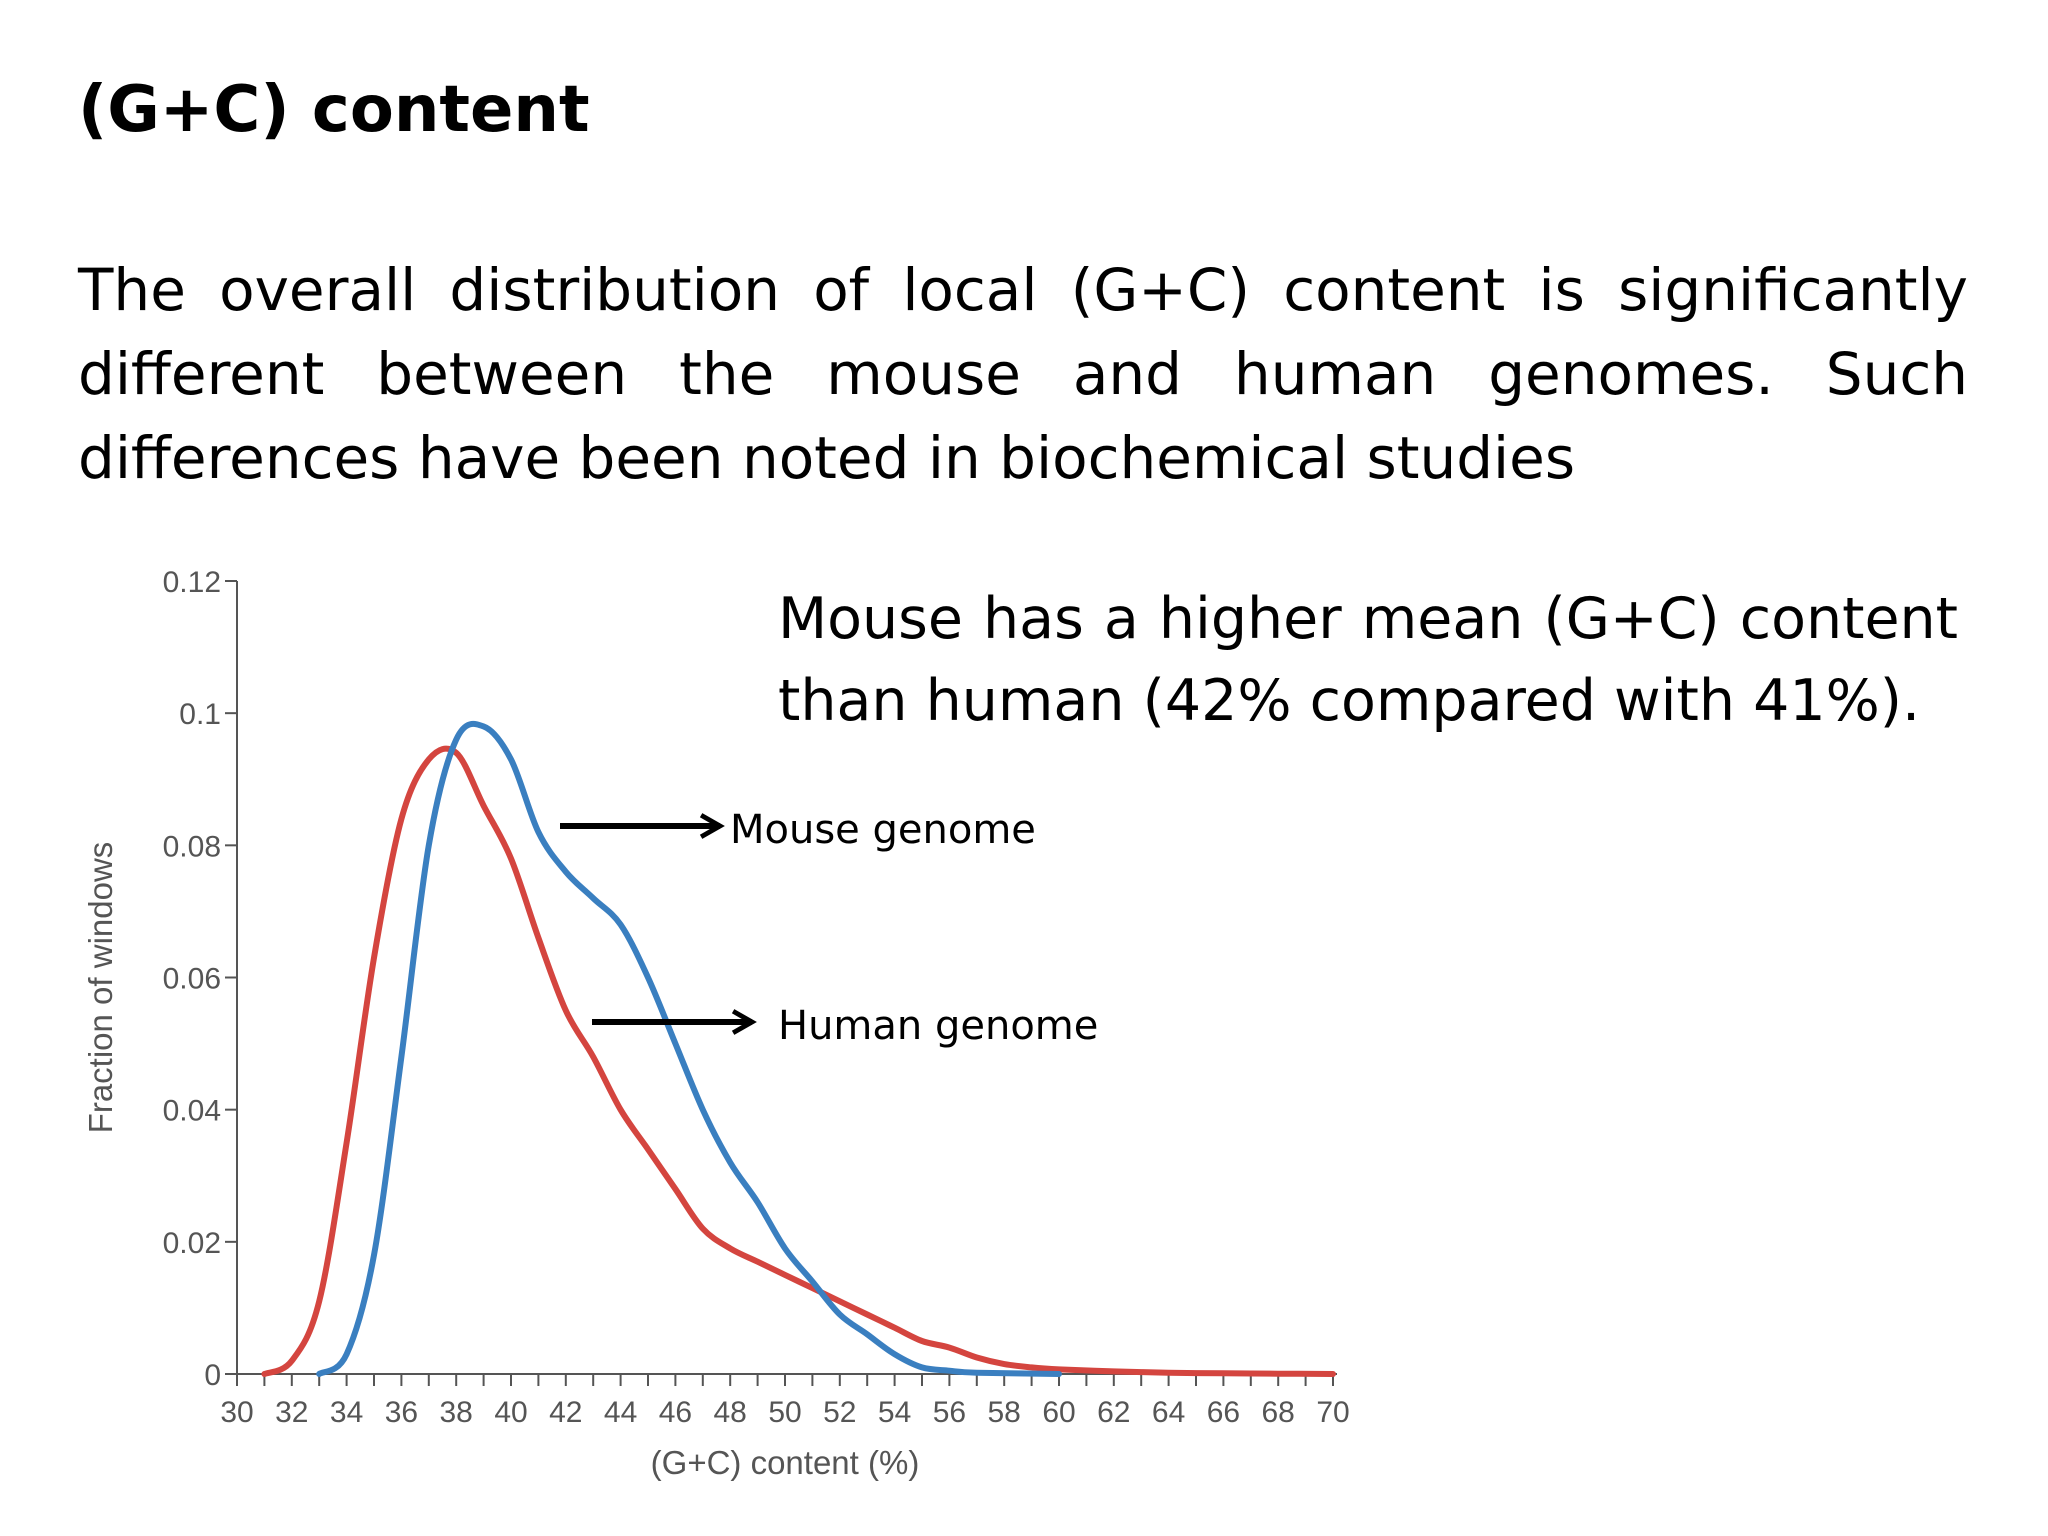 This screenshot has height=1536, width=2048. I want to click on x-tick-label: 66, so click(1223, 1412).